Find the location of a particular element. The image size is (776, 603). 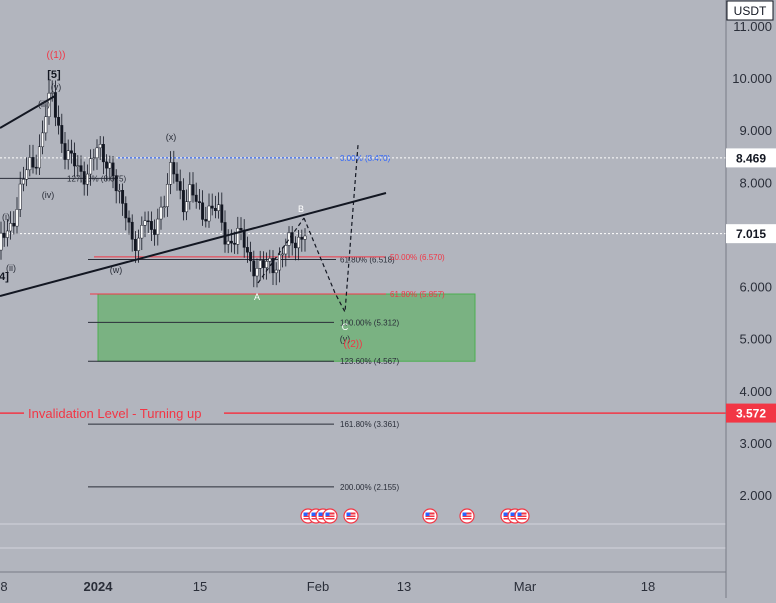

wave-label: (x) is located at coordinates (171, 137).